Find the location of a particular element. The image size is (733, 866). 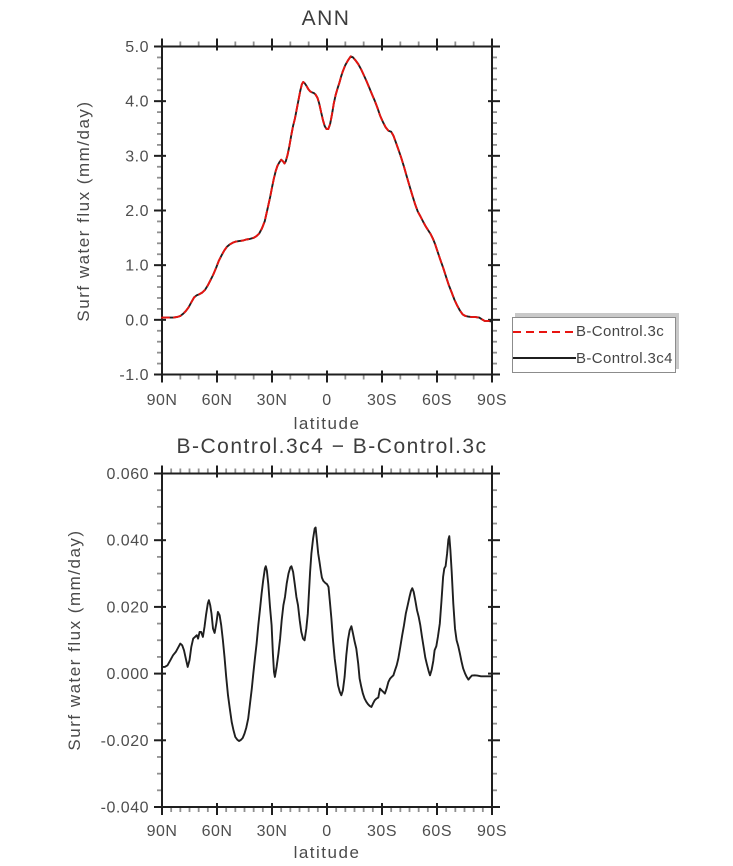

black-solid-line-sample is located at coordinates (544, 358).